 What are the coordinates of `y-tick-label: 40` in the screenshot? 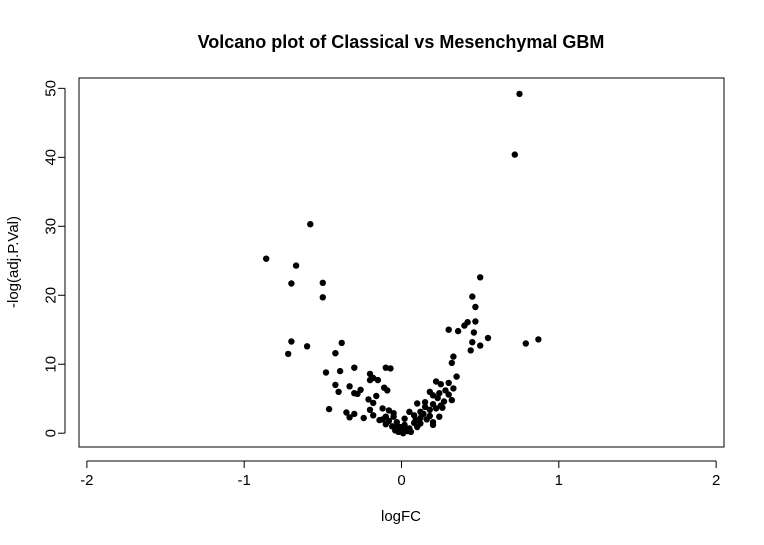 It's located at (51, 157).